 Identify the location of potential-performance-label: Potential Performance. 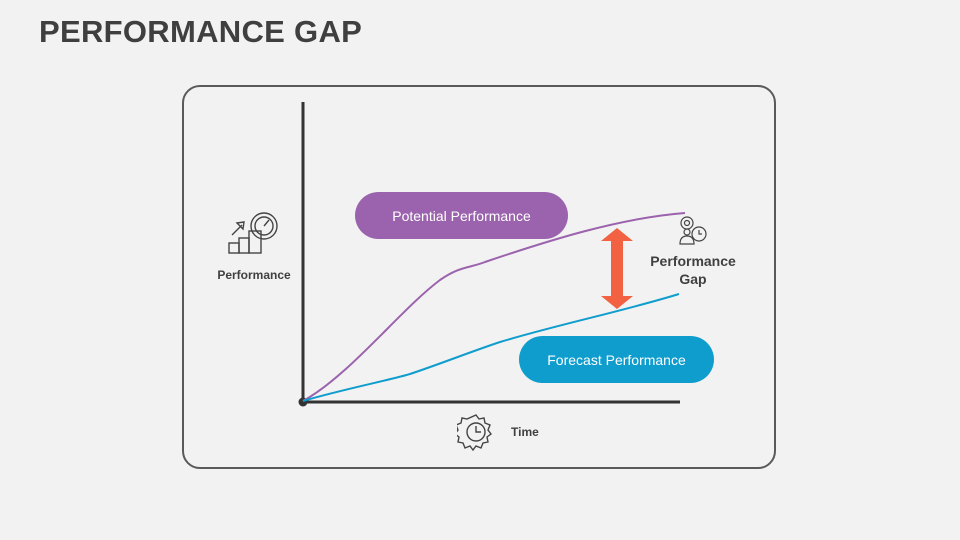
(461, 215).